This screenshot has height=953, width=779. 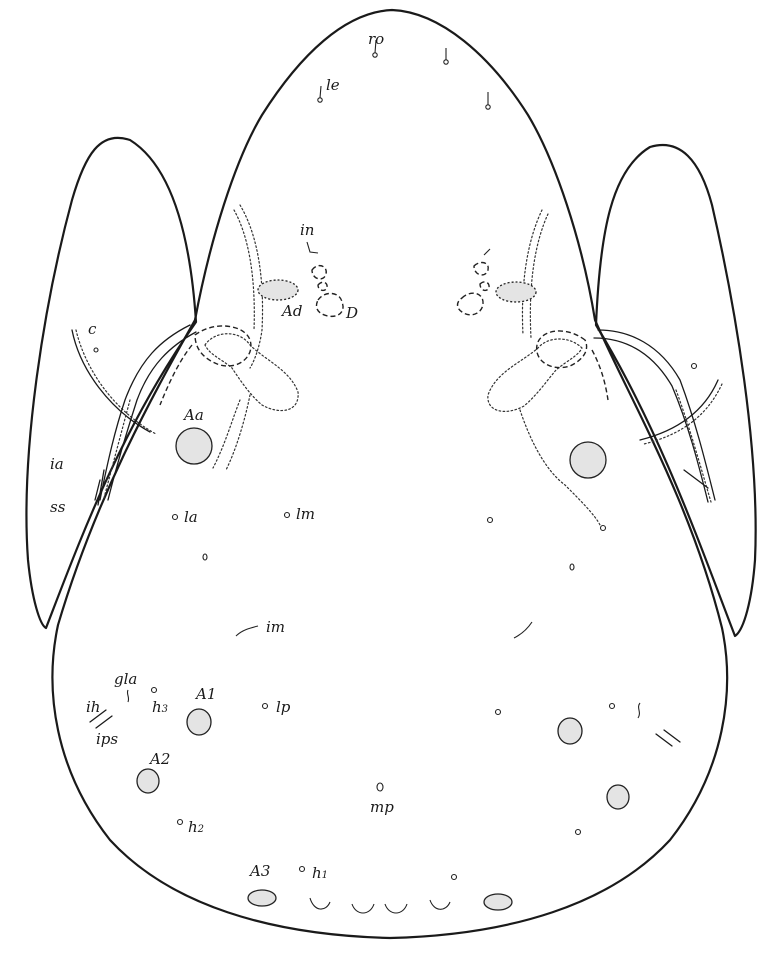 I want to click on label-in: in, so click(x=307, y=230).